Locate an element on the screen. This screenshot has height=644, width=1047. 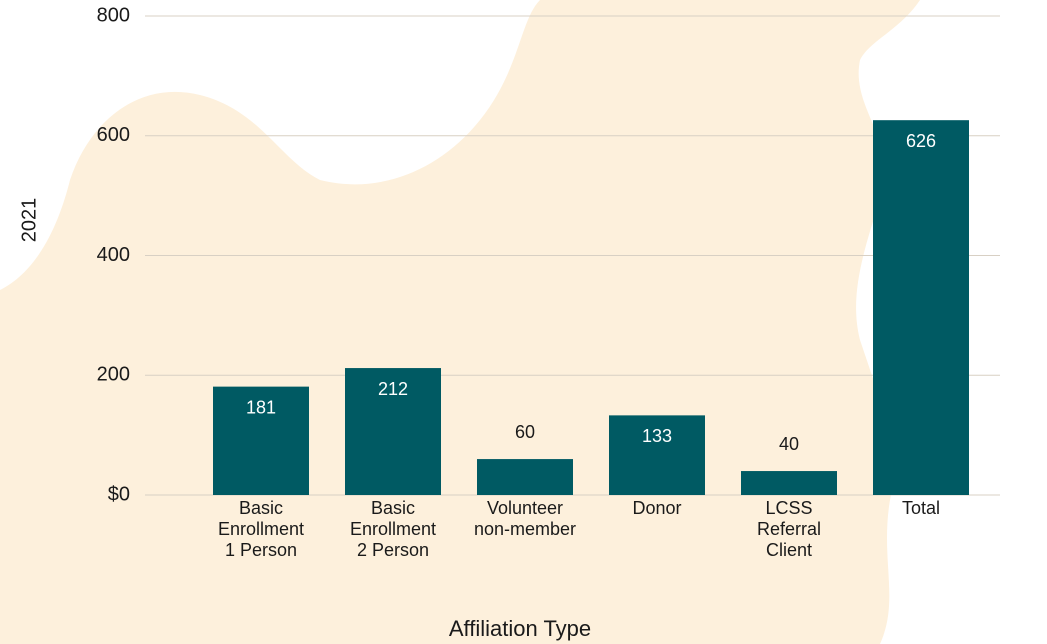
y-tick-label: $0 is located at coordinates (119, 494).